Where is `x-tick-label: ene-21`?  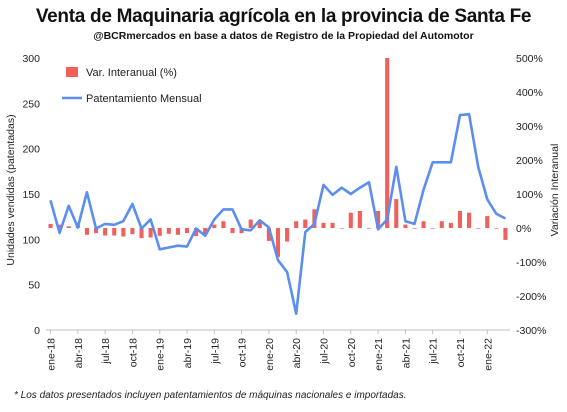
x-tick-label: ene-21 is located at coordinates (379, 354).